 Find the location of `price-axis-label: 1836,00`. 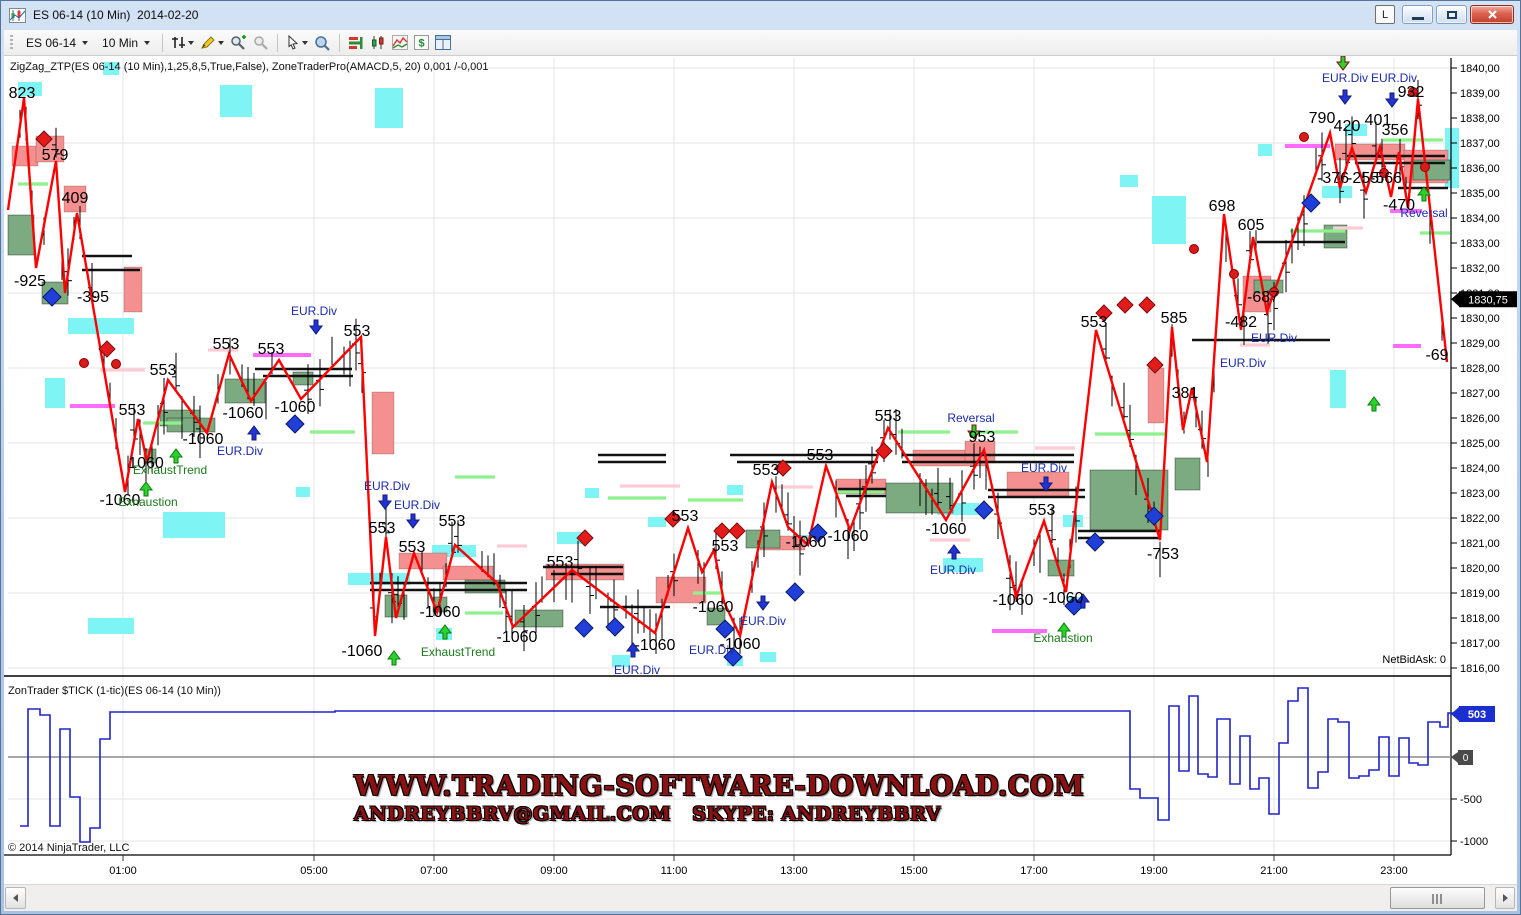

price-axis-label: 1836,00 is located at coordinates (1480, 169).